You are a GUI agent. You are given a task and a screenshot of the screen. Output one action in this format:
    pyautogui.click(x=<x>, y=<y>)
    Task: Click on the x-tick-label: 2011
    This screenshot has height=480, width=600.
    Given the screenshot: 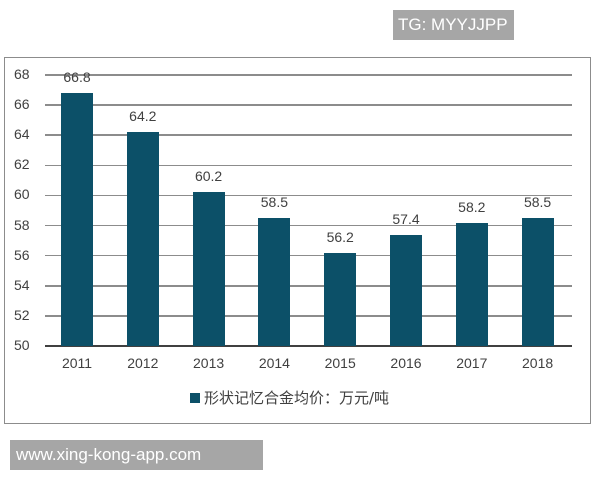 What is the action you would take?
    pyautogui.click(x=77, y=363)
    